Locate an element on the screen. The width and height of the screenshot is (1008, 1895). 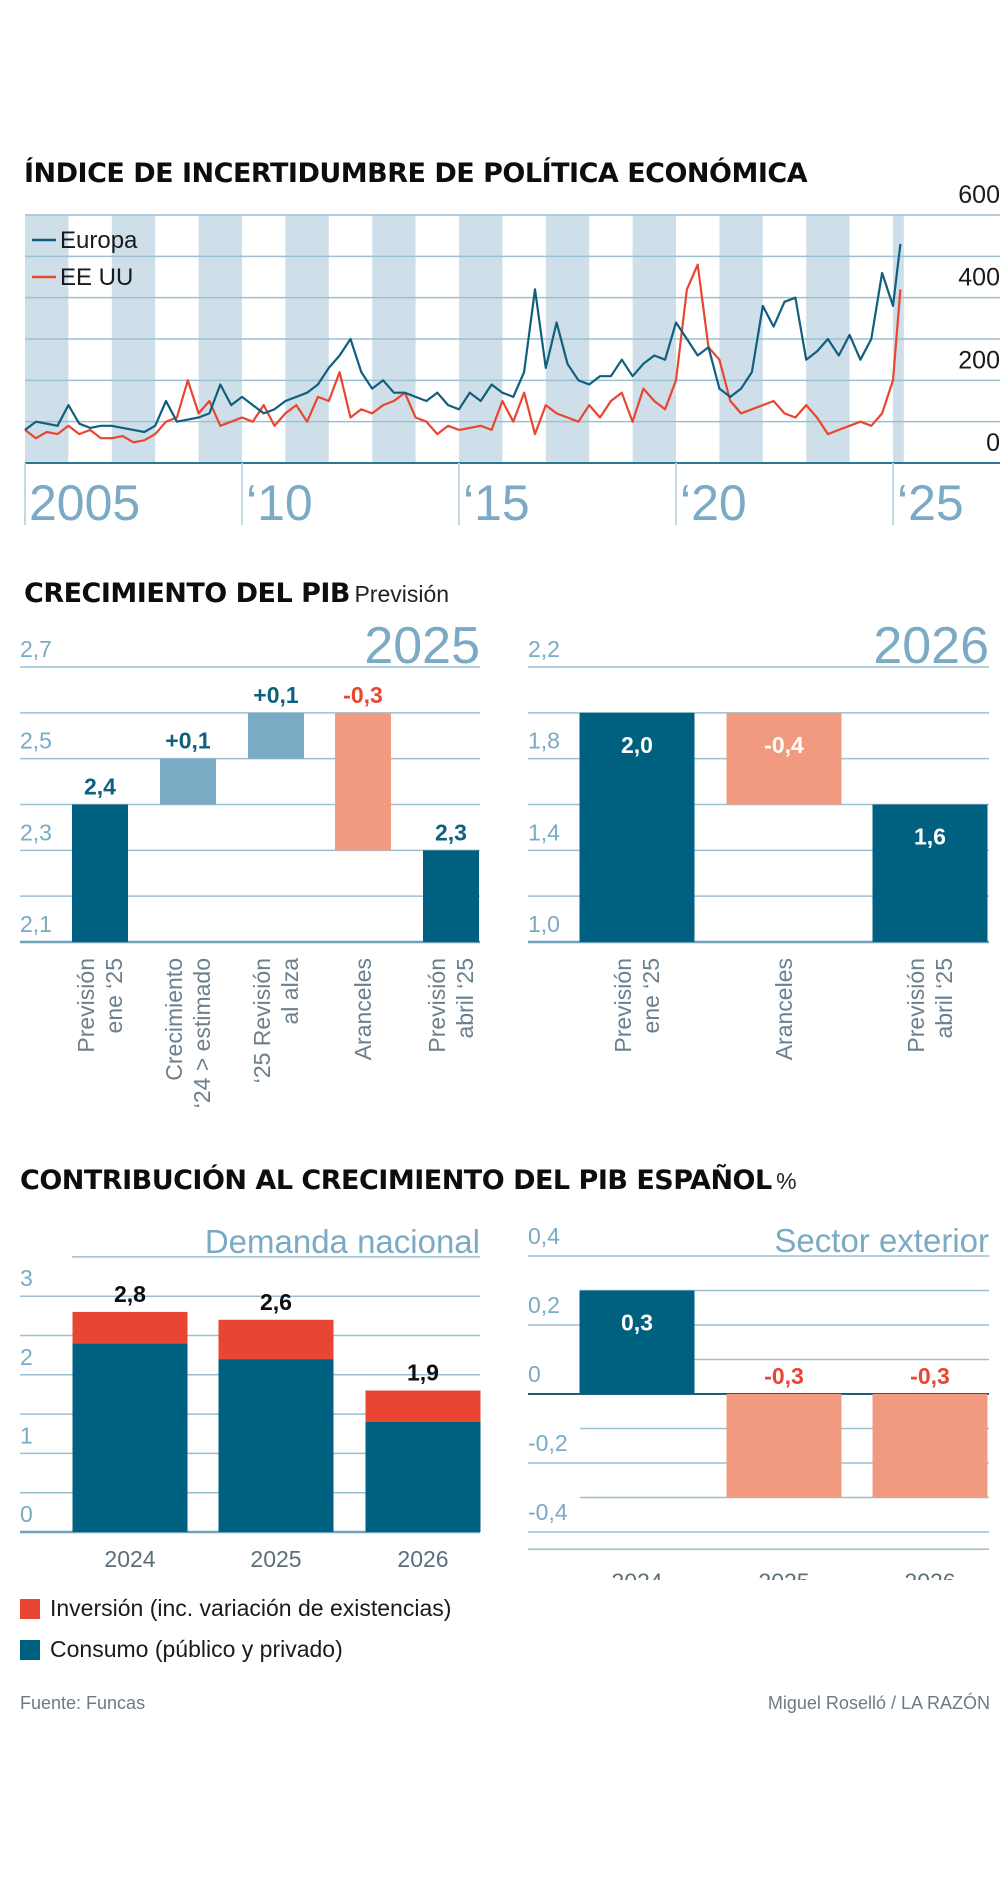
category-label: Crecimiento‘24 > estimado is located at coordinates (188, 1033).